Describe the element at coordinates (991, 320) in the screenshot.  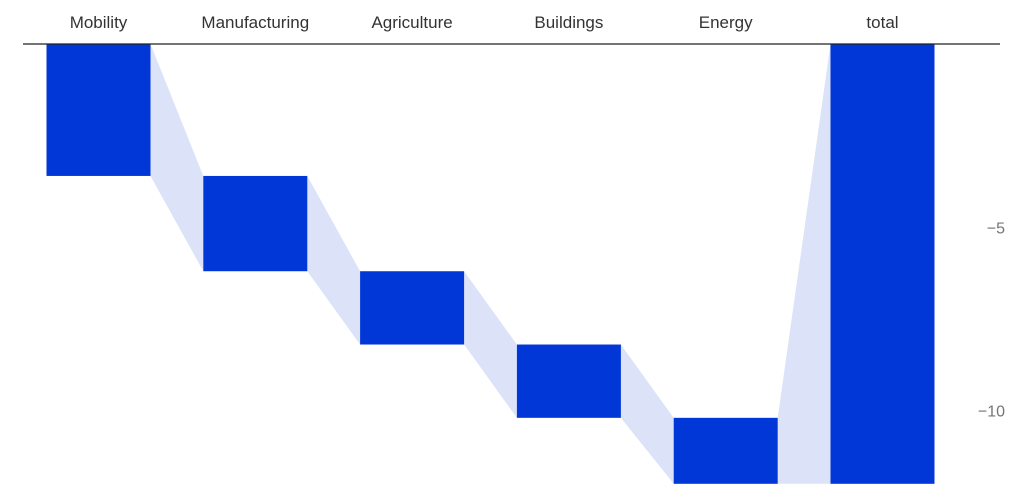
I see `y-axis-tick-labels: −5 −10` at that location.